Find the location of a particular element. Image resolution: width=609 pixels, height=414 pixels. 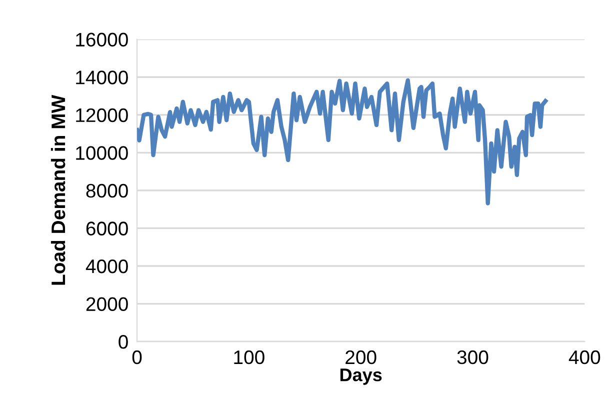

y-tick-label: 14000 is located at coordinates (102, 77).